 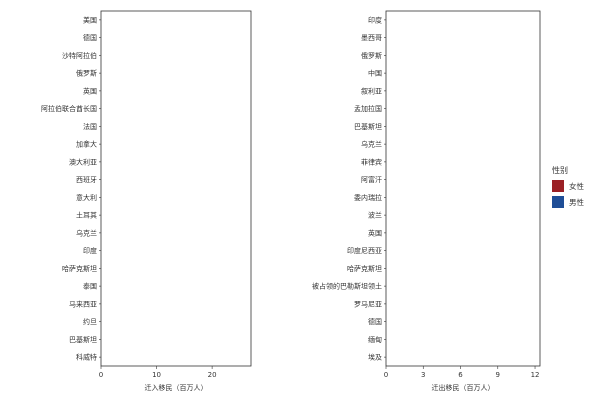 What do you see at coordinates (558, 186) in the screenshot?
I see `legend-swatch-female` at bounding box center [558, 186].